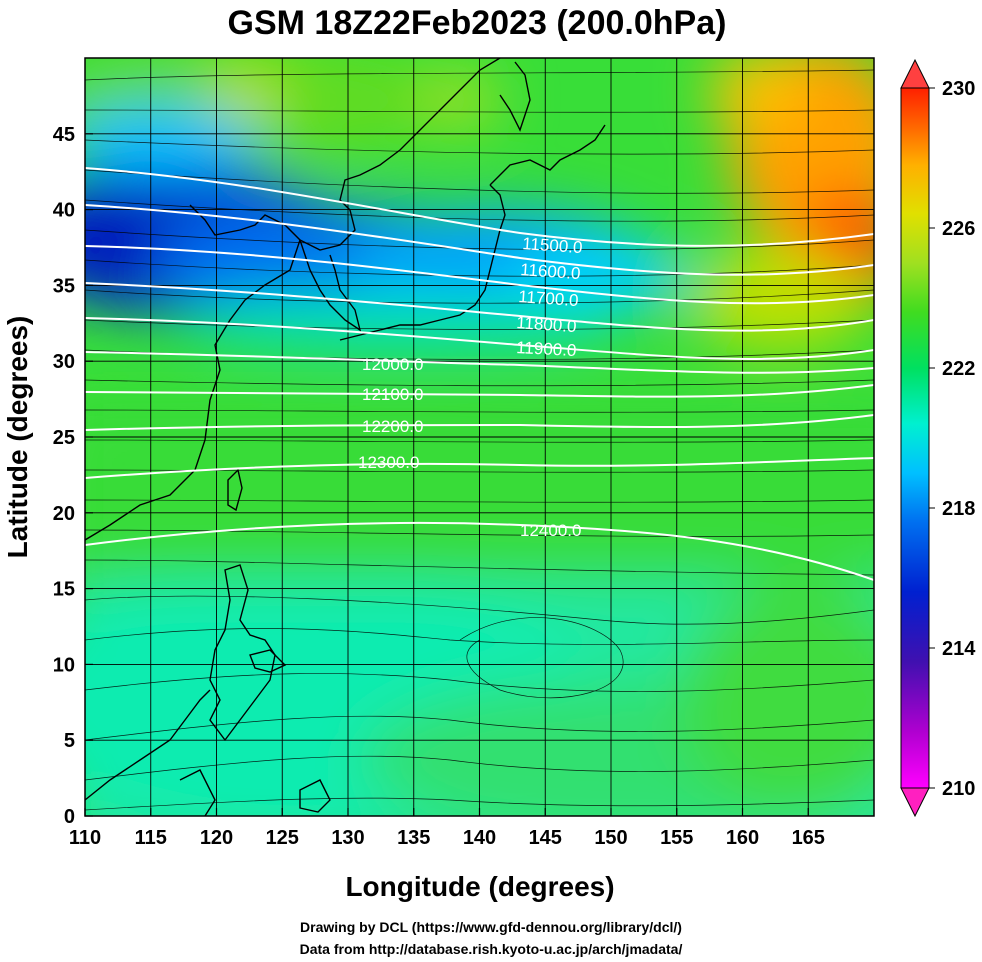 Image resolution: width=982 pixels, height=962 pixels. I want to click on y-tick-label: 40, so click(64, 211).